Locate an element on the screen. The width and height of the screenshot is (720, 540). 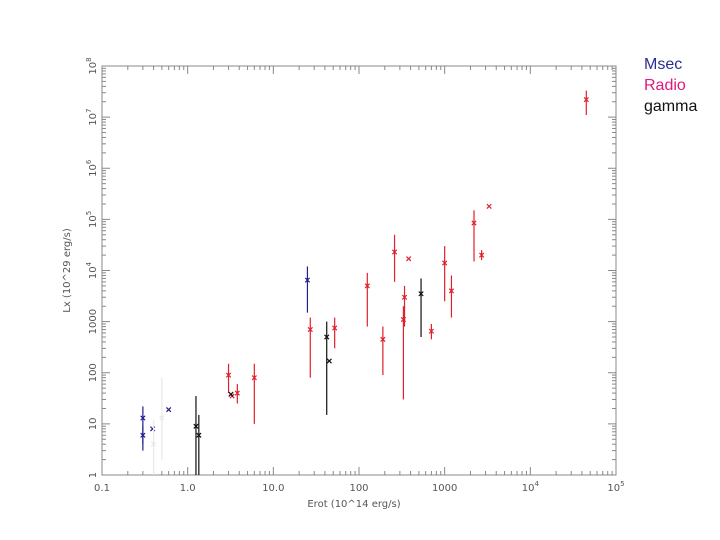
legend-item-gamma: gamma is located at coordinates (671, 106).